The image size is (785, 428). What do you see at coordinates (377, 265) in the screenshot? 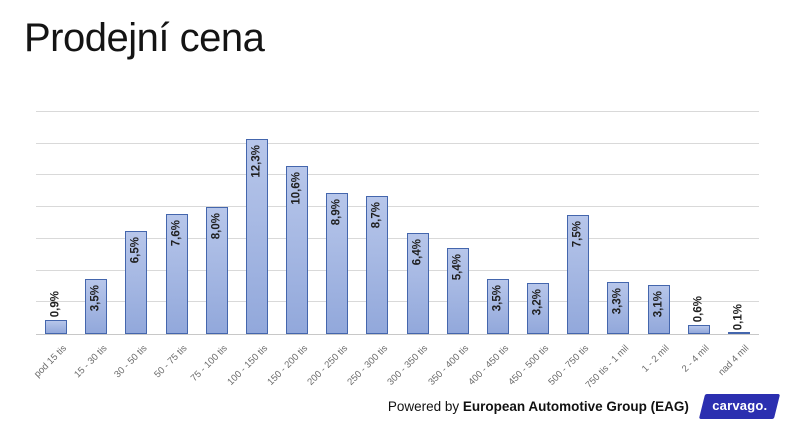
I see `bar: 8,7%` at bounding box center [377, 265].